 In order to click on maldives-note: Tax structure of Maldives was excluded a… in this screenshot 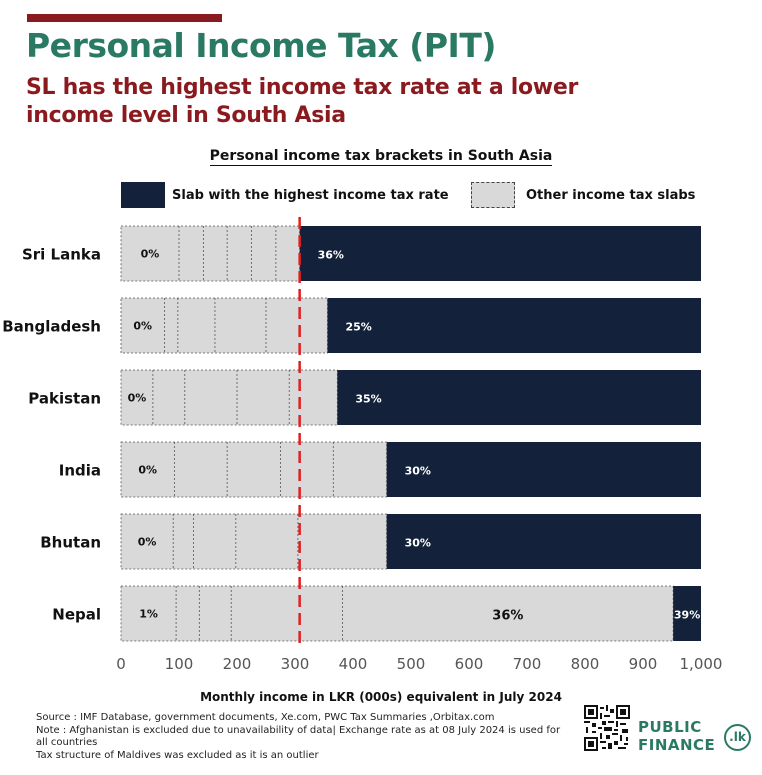, I will do `click(177, 755)`.